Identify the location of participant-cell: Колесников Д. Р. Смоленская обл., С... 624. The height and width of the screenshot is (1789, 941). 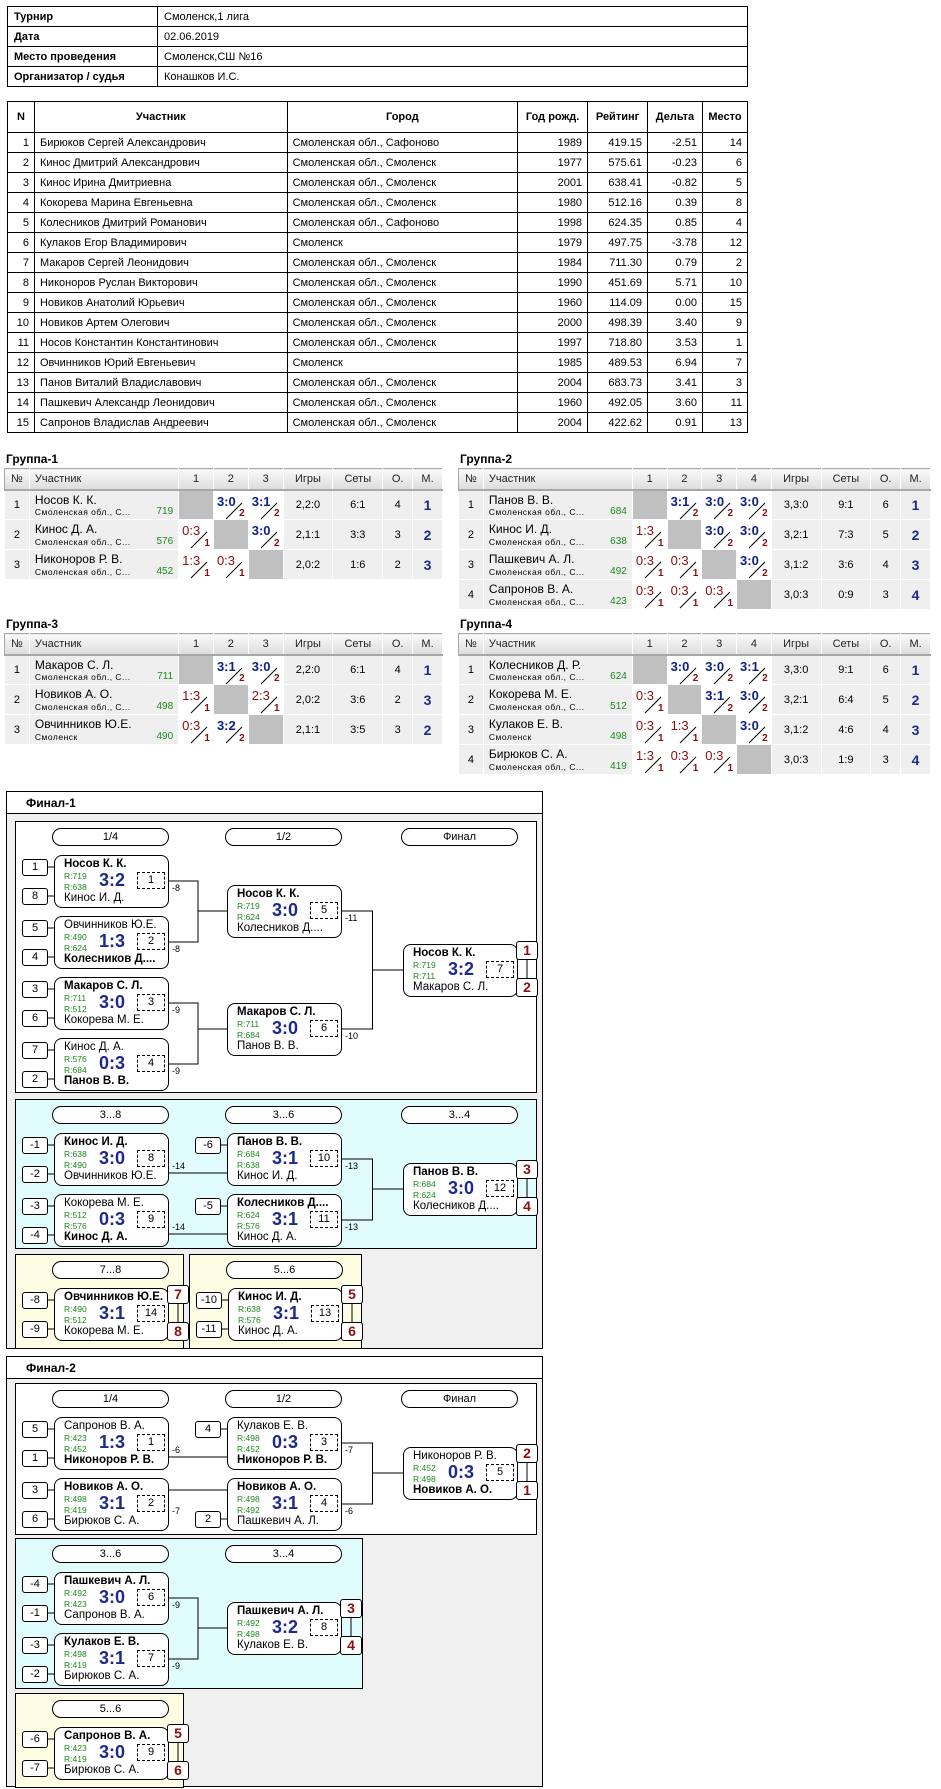
(557, 669).